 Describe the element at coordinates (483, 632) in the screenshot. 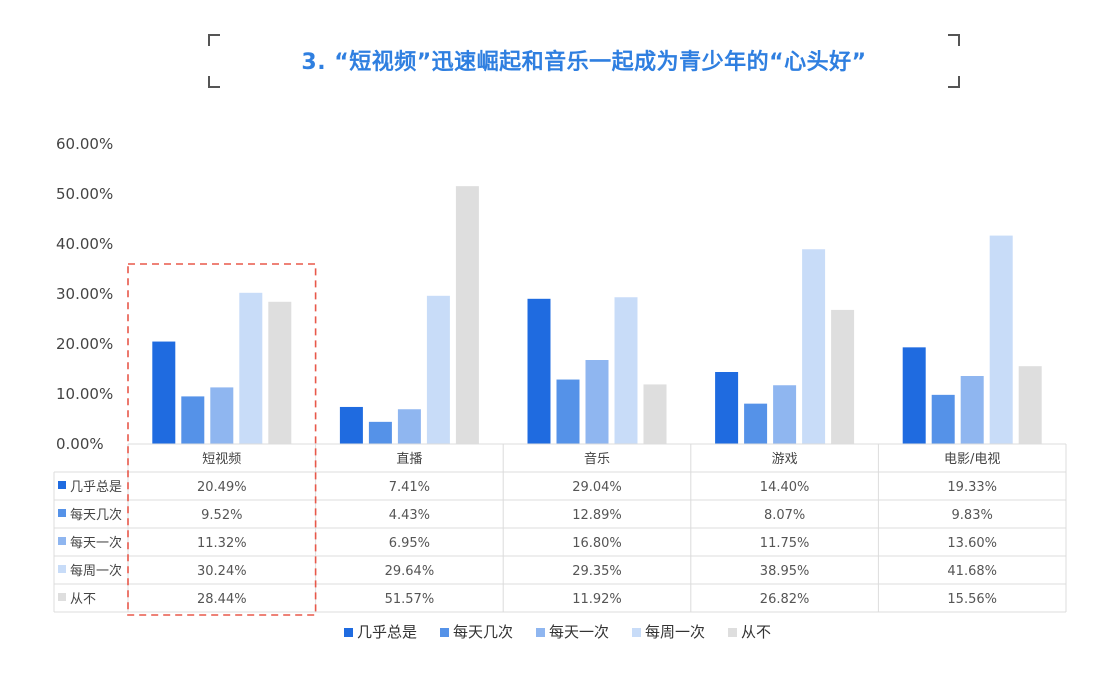

I see `legend-label: 每天几次` at that location.